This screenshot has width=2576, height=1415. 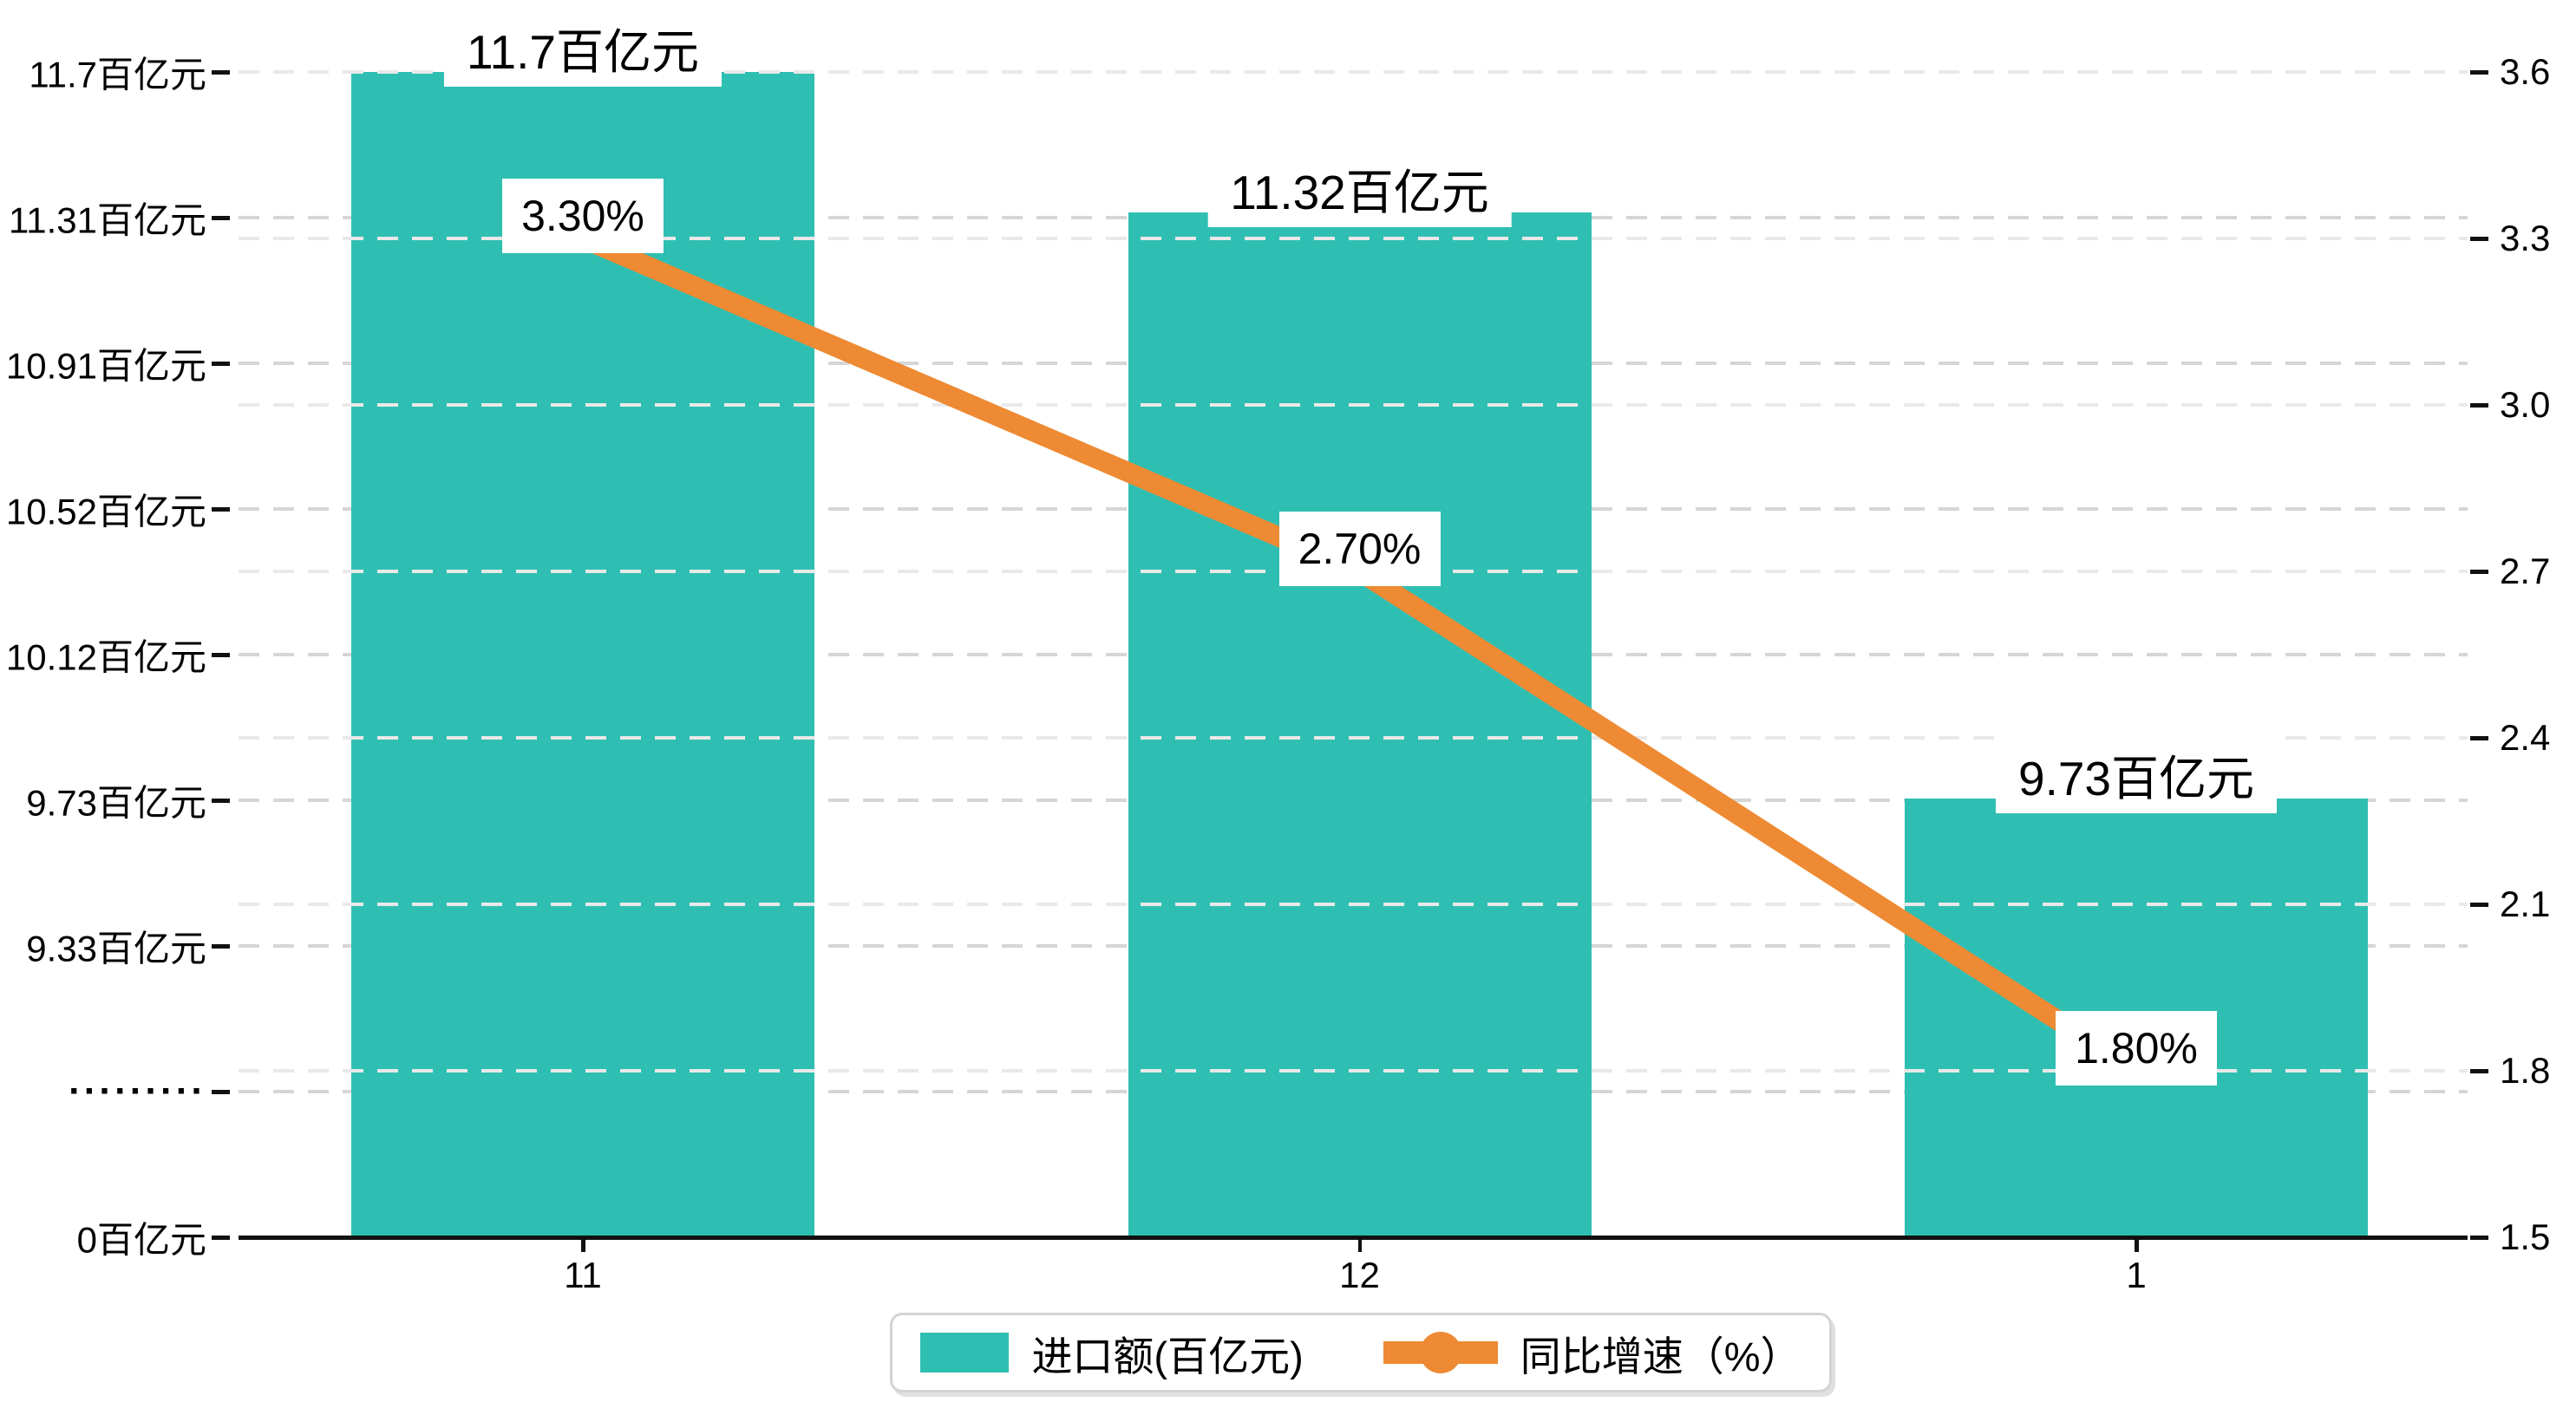 What do you see at coordinates (1353, 1237) in the screenshot?
I see `x-axis-line` at bounding box center [1353, 1237].